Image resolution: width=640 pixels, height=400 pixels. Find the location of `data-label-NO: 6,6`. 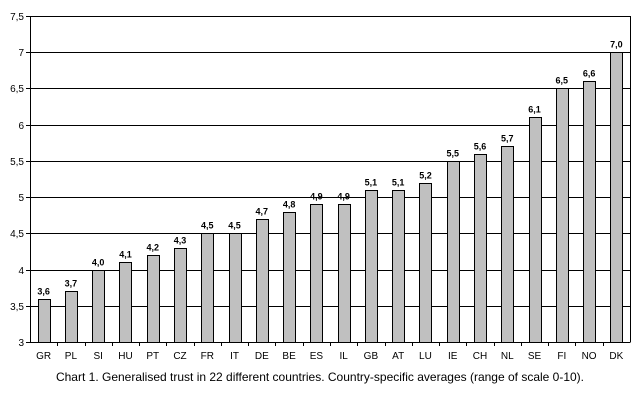

data-label-NO: 6,6 is located at coordinates (589, 74).